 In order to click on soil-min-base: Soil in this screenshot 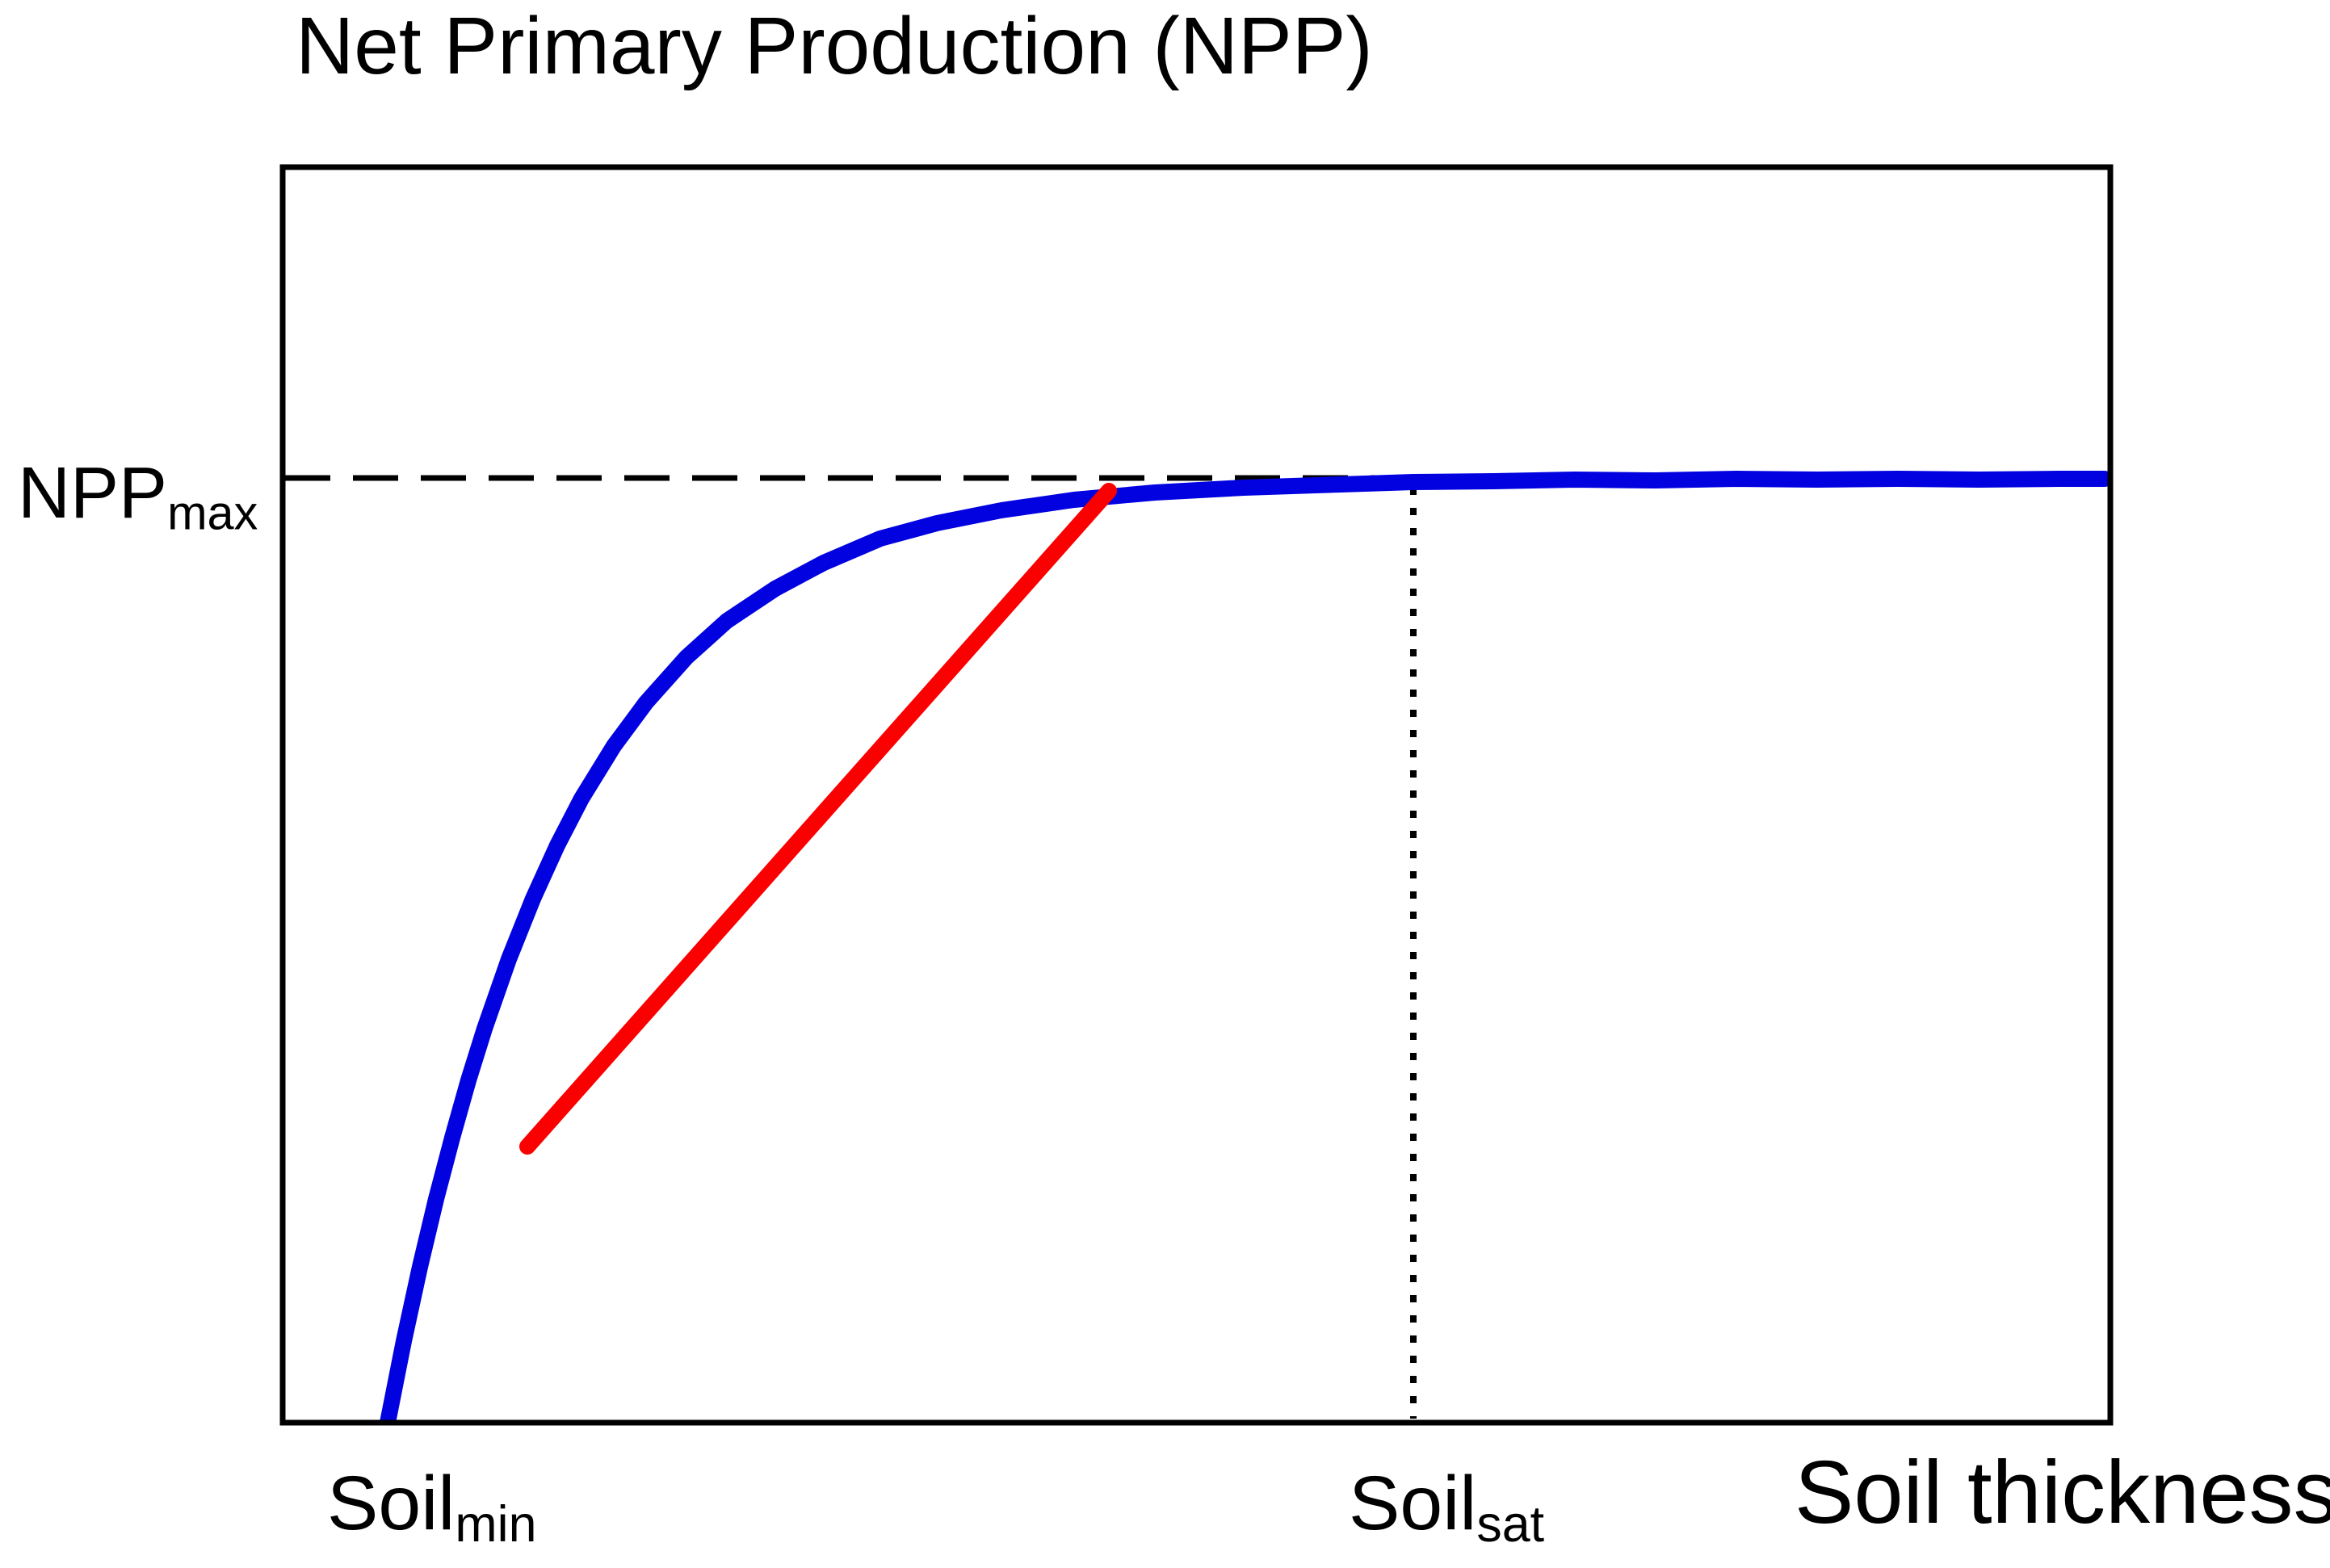, I will do `click(391, 1503)`.